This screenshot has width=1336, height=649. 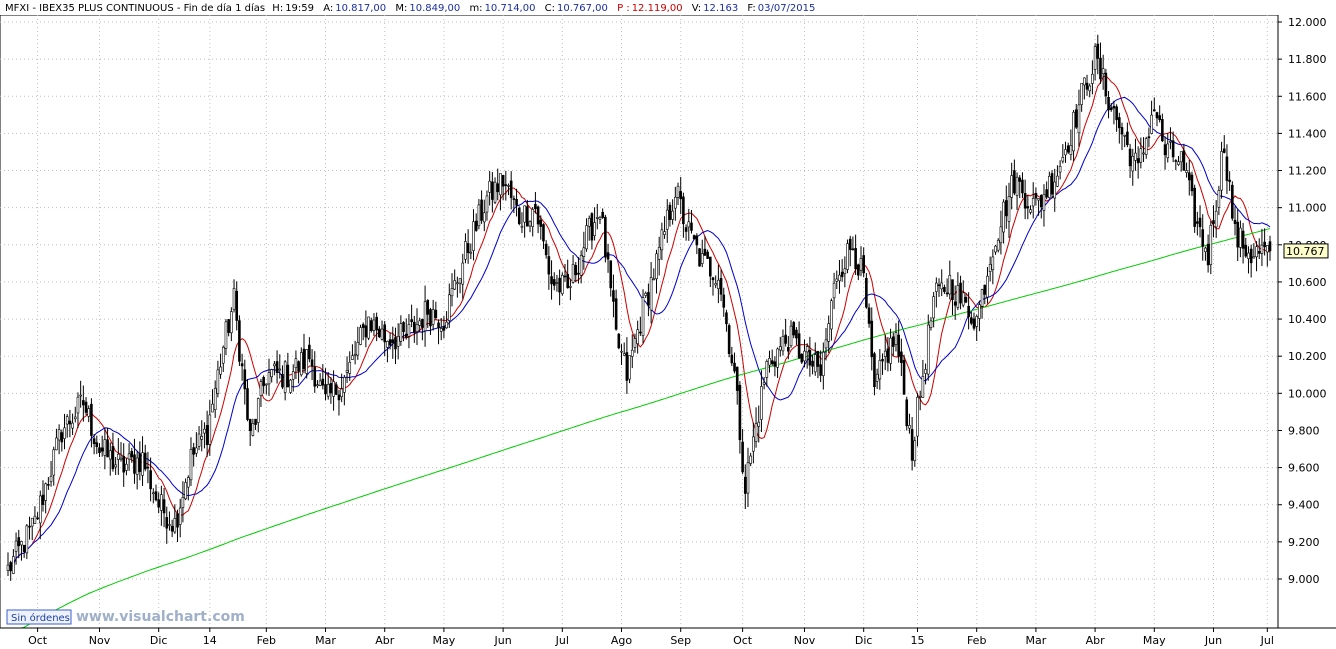 I want to click on high-value: 10.849,00, so click(x=434, y=8).